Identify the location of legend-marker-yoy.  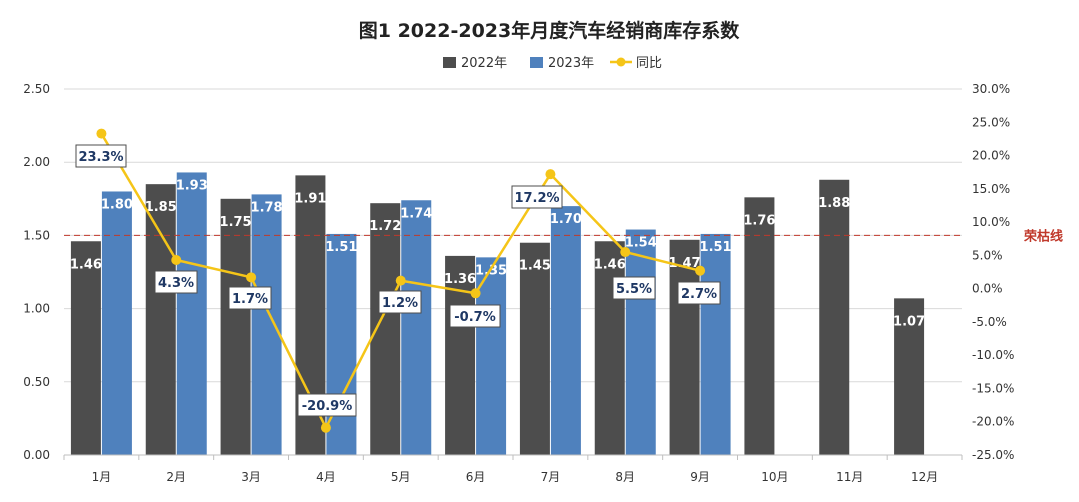
(621, 62).